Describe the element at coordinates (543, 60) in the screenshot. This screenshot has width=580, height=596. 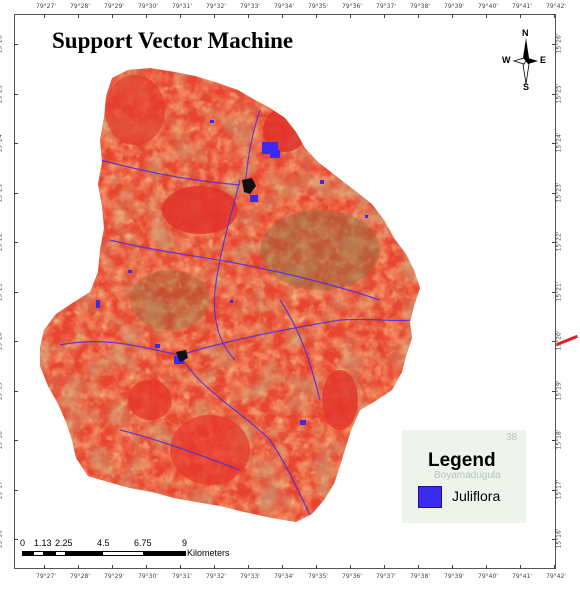
I see `east-label: E` at that location.